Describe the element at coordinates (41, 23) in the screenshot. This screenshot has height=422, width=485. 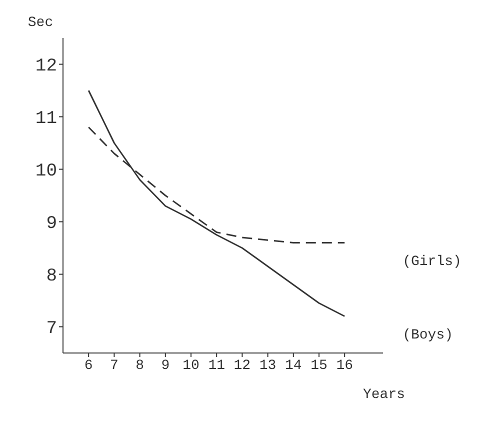
I see `y-axis-title: Sec` at that location.